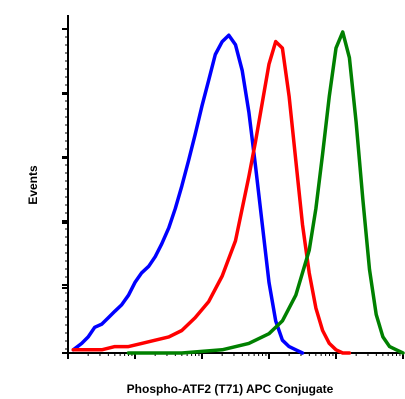  I want to click on y-axis-ticks, so click(65, 191).